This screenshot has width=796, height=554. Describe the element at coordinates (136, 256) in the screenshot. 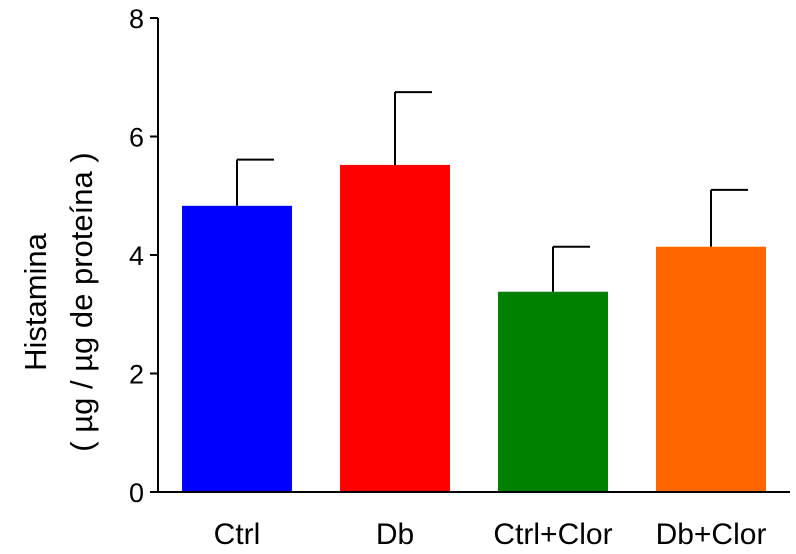

I see `y-tick-label-4: 4` at that location.